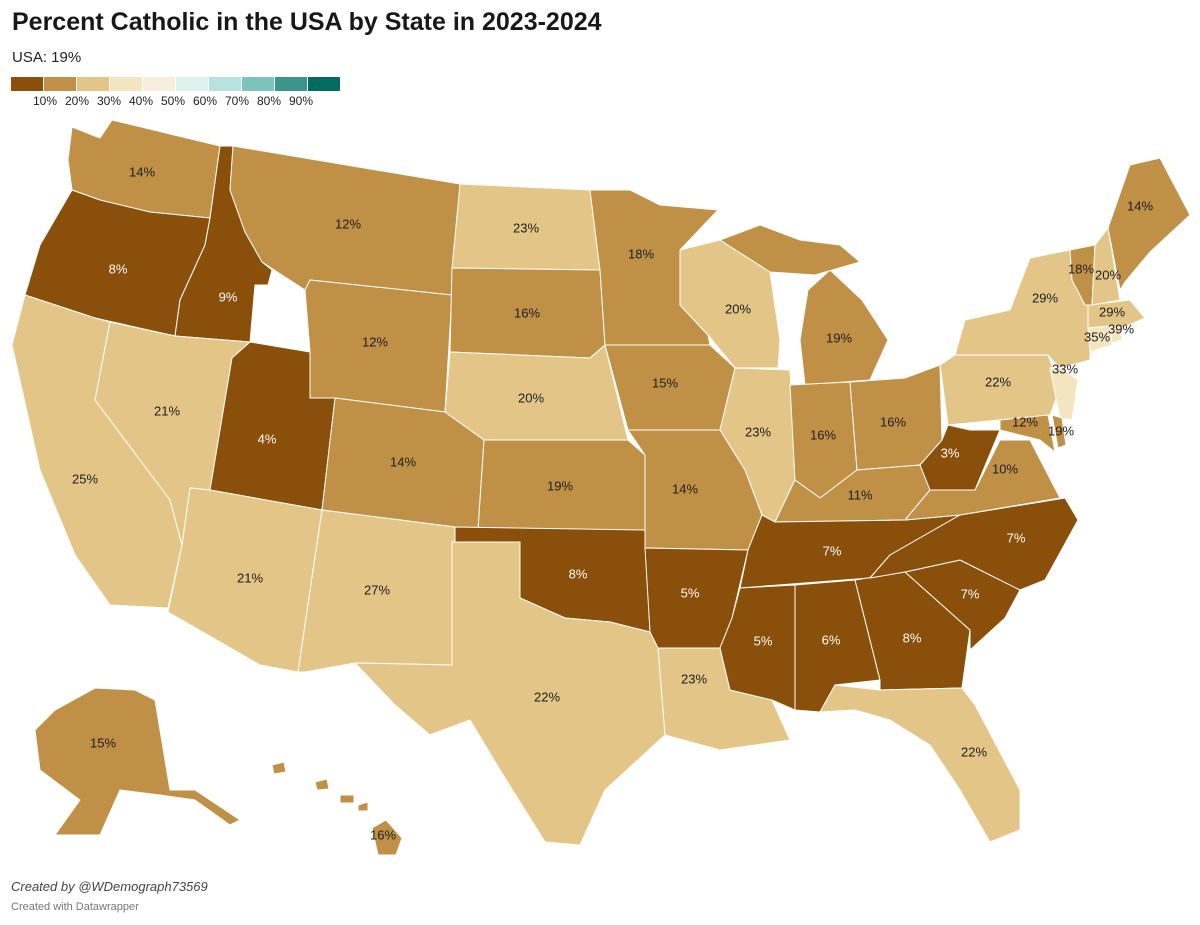 Image resolution: width=1200 pixels, height=925 pixels. What do you see at coordinates (763, 640) in the screenshot?
I see `label-MS: 5%` at bounding box center [763, 640].